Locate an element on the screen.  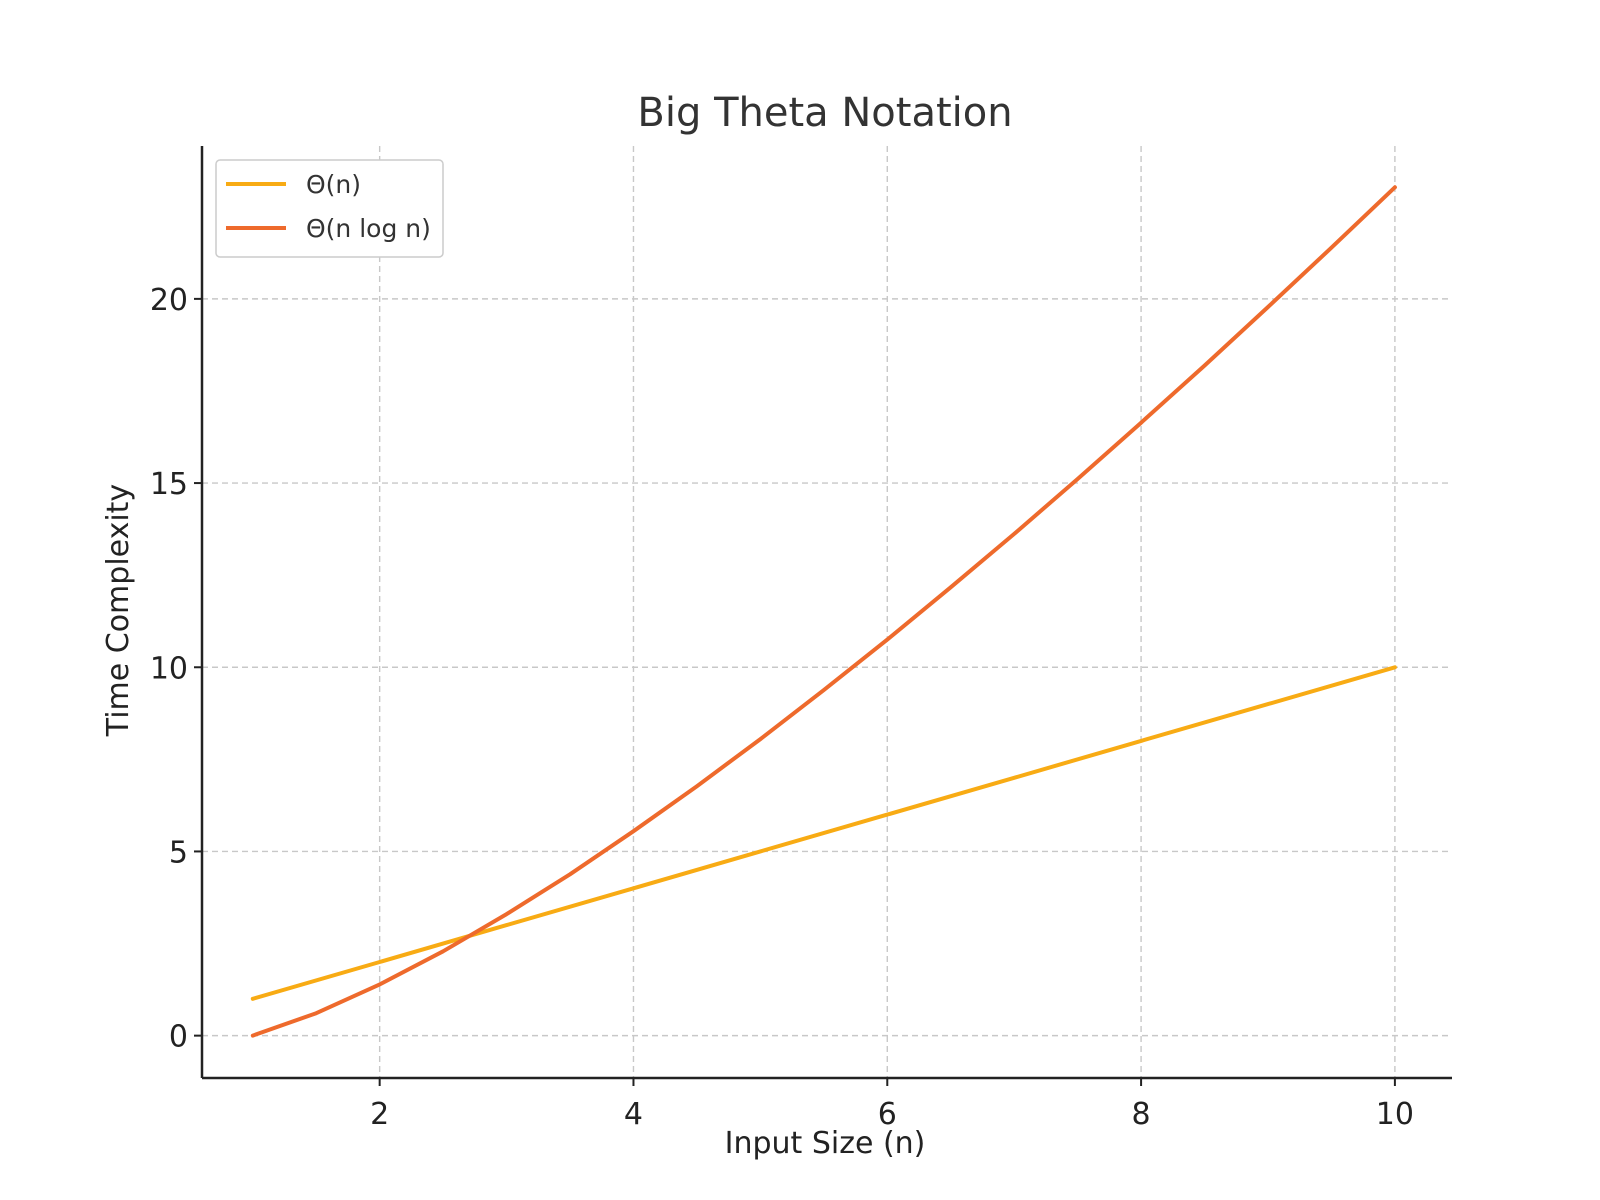
x-tick-label: 6 is located at coordinates (887, 1114).